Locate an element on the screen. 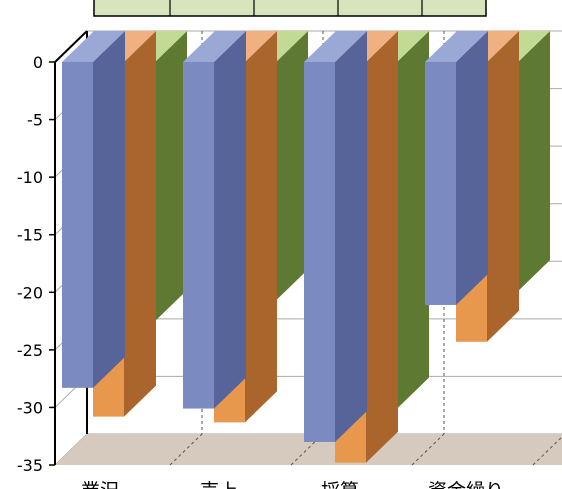  x-category-label: 業況 is located at coordinates (100, 484).